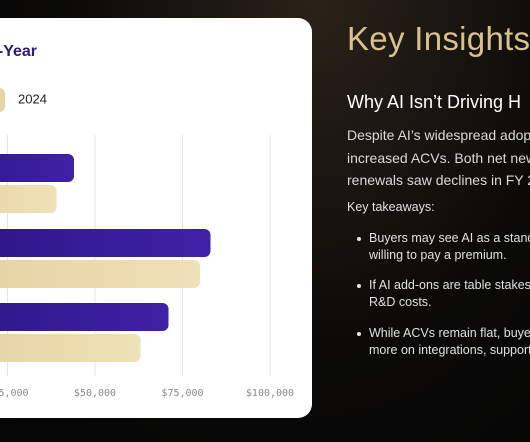 The image size is (530, 442). I want to click on subheading: Why AI Isn’t Driving H, so click(434, 102).